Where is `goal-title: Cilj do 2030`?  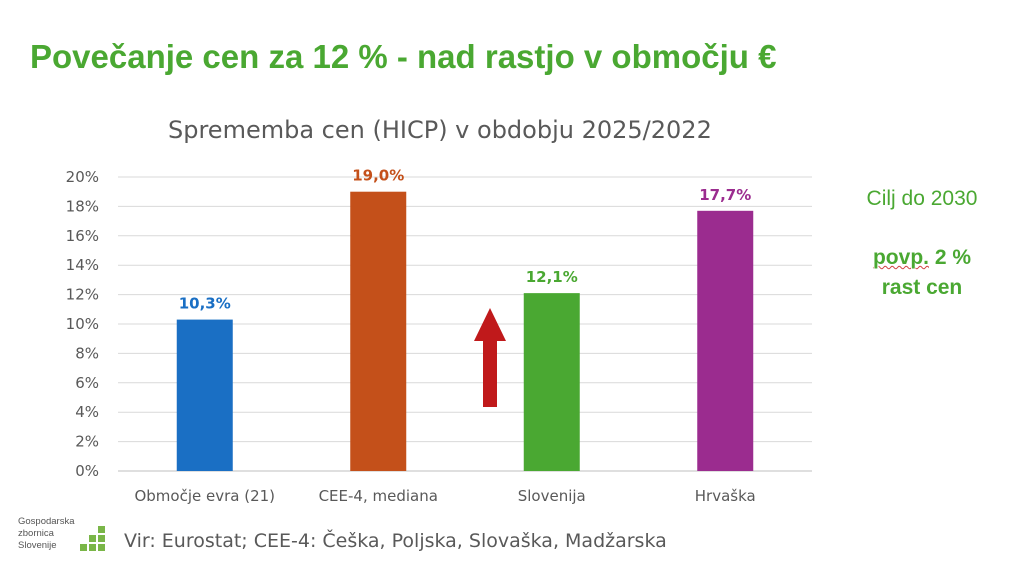 goal-title: Cilj do 2030 is located at coordinates (922, 198).